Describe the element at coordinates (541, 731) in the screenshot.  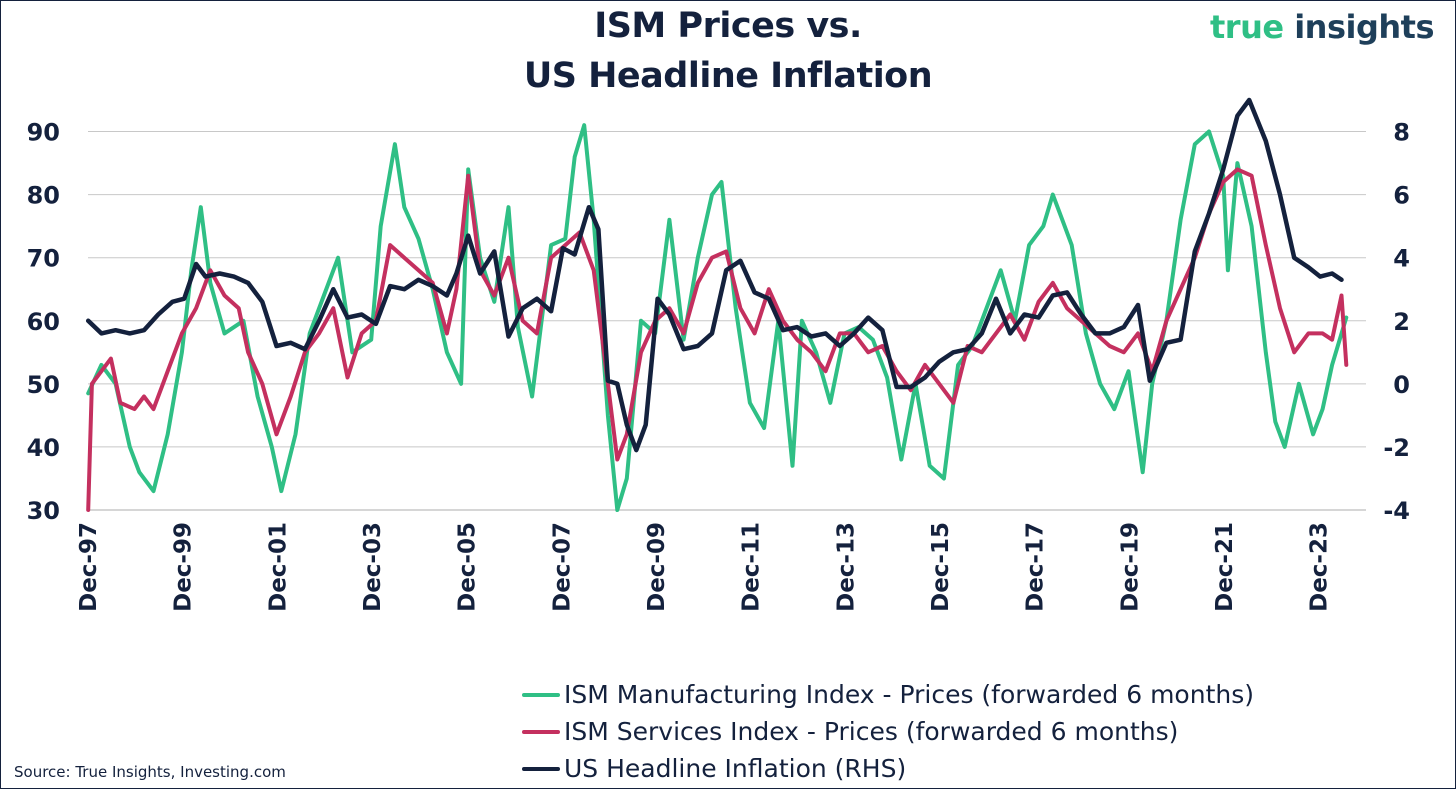
I see `legend-swatch-services` at that location.